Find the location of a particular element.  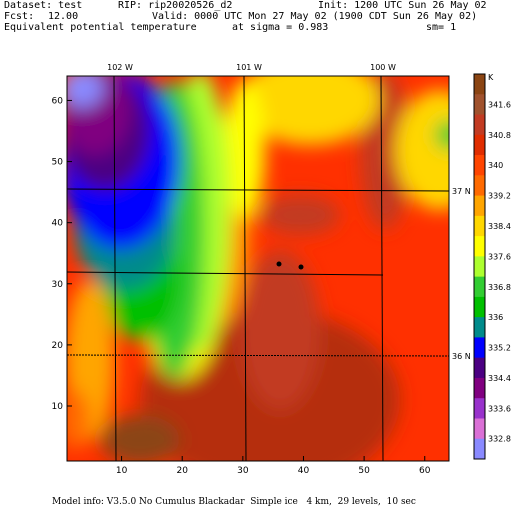

y-tick-label: 20 is located at coordinates (58, 346).